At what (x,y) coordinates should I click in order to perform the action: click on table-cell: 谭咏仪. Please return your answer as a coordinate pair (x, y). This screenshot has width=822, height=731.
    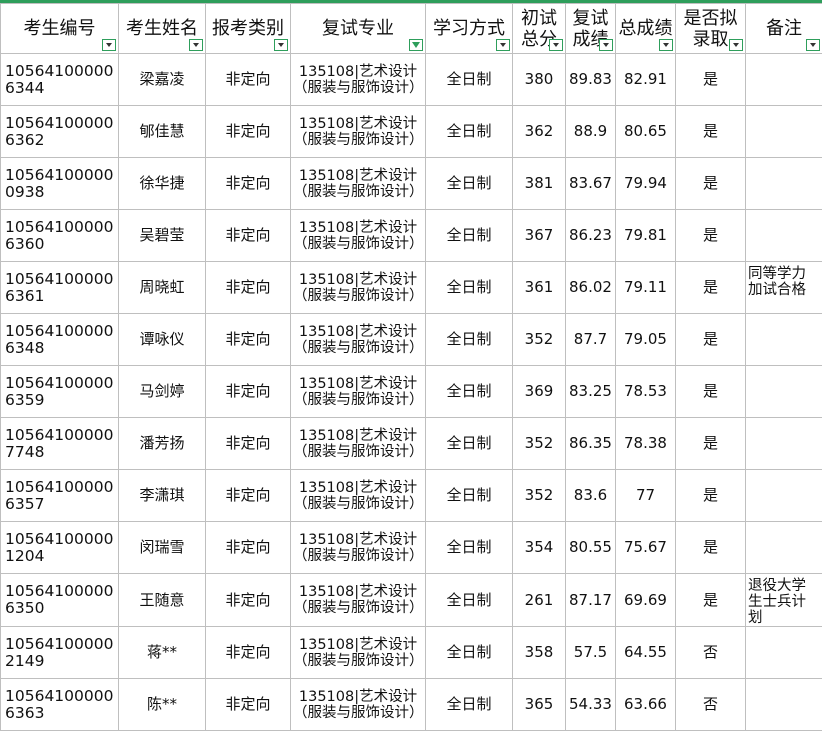
    Looking at the image, I should click on (162, 340).